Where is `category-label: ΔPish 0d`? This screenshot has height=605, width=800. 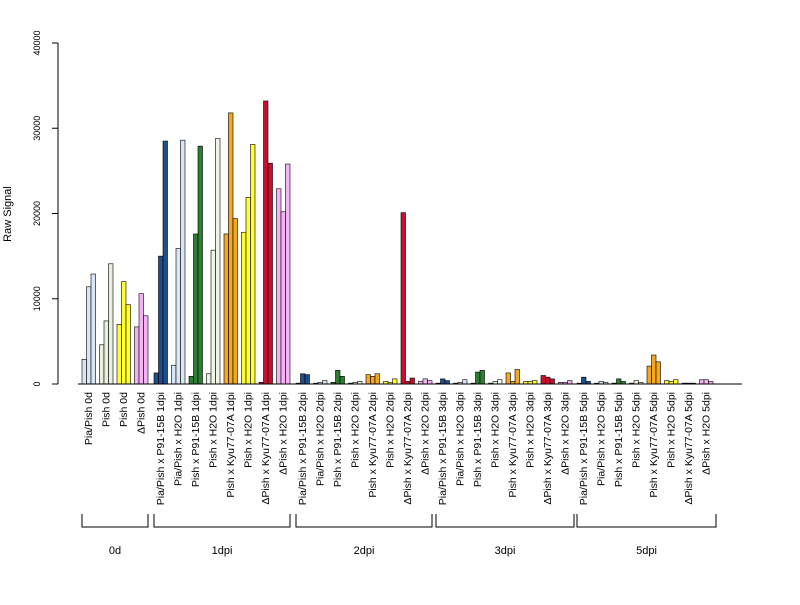
category-label: ΔPish 0d is located at coordinates (141, 413).